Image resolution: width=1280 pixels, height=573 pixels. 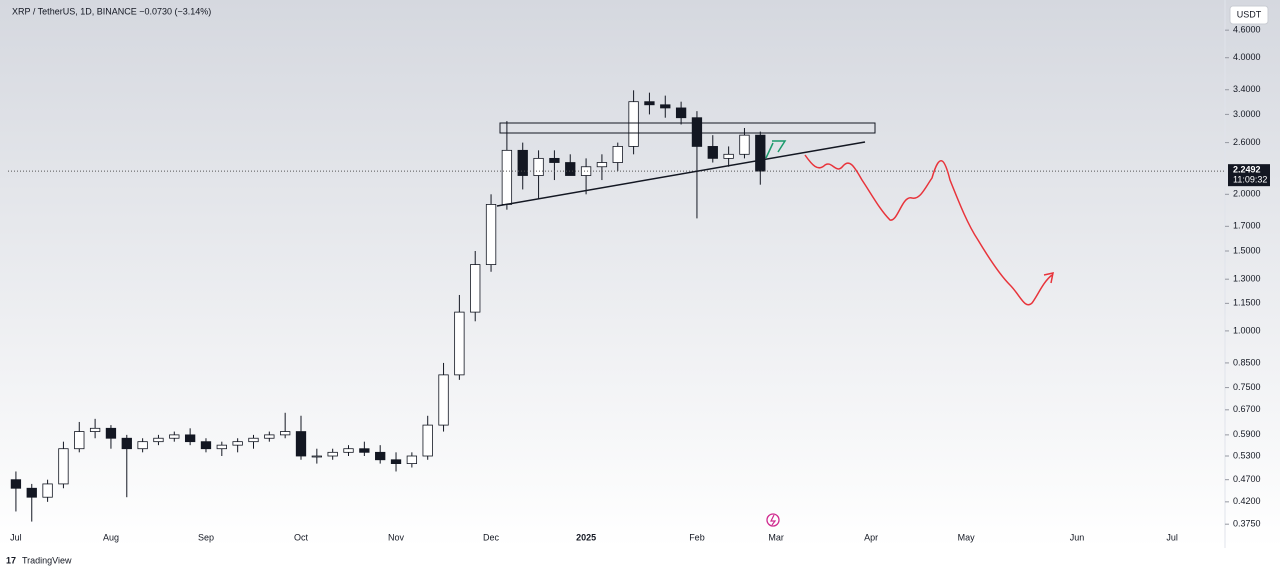 I want to click on icon, so click(x=773, y=520).